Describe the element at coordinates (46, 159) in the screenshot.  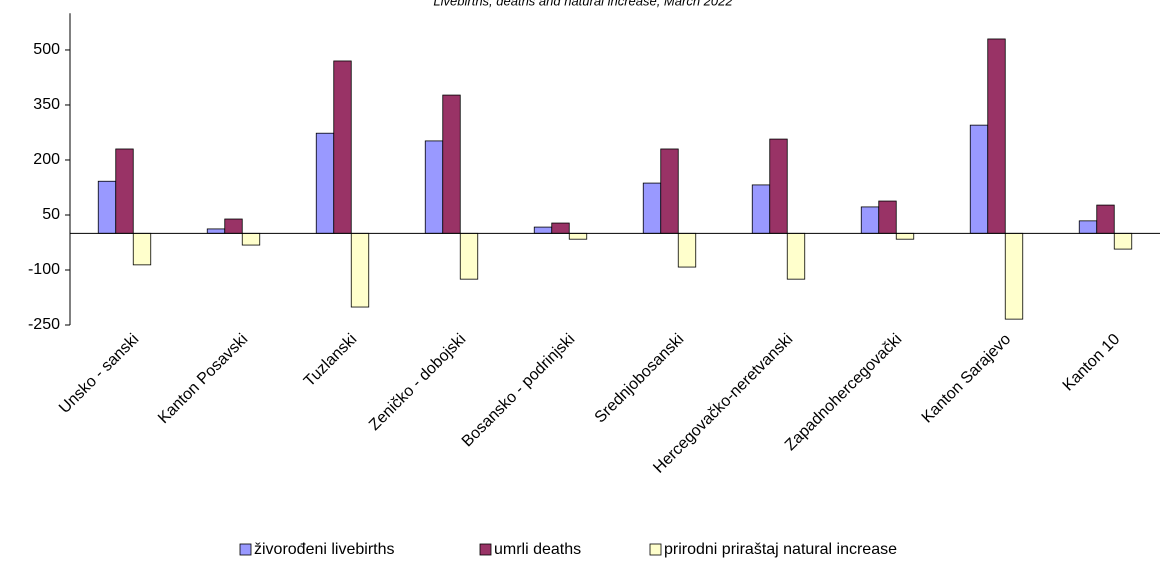
I see `y-tick-label: 200` at that location.